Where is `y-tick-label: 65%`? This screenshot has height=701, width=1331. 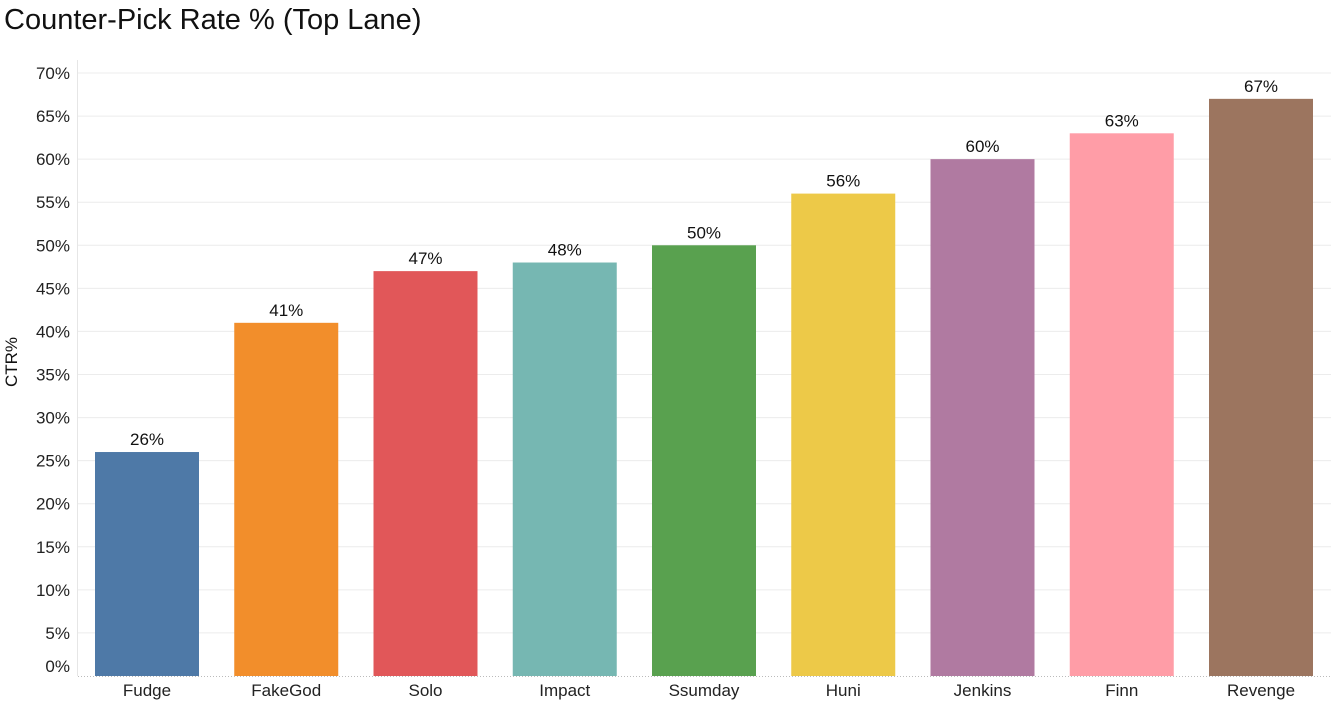
y-tick-label: 65% is located at coordinates (53, 116).